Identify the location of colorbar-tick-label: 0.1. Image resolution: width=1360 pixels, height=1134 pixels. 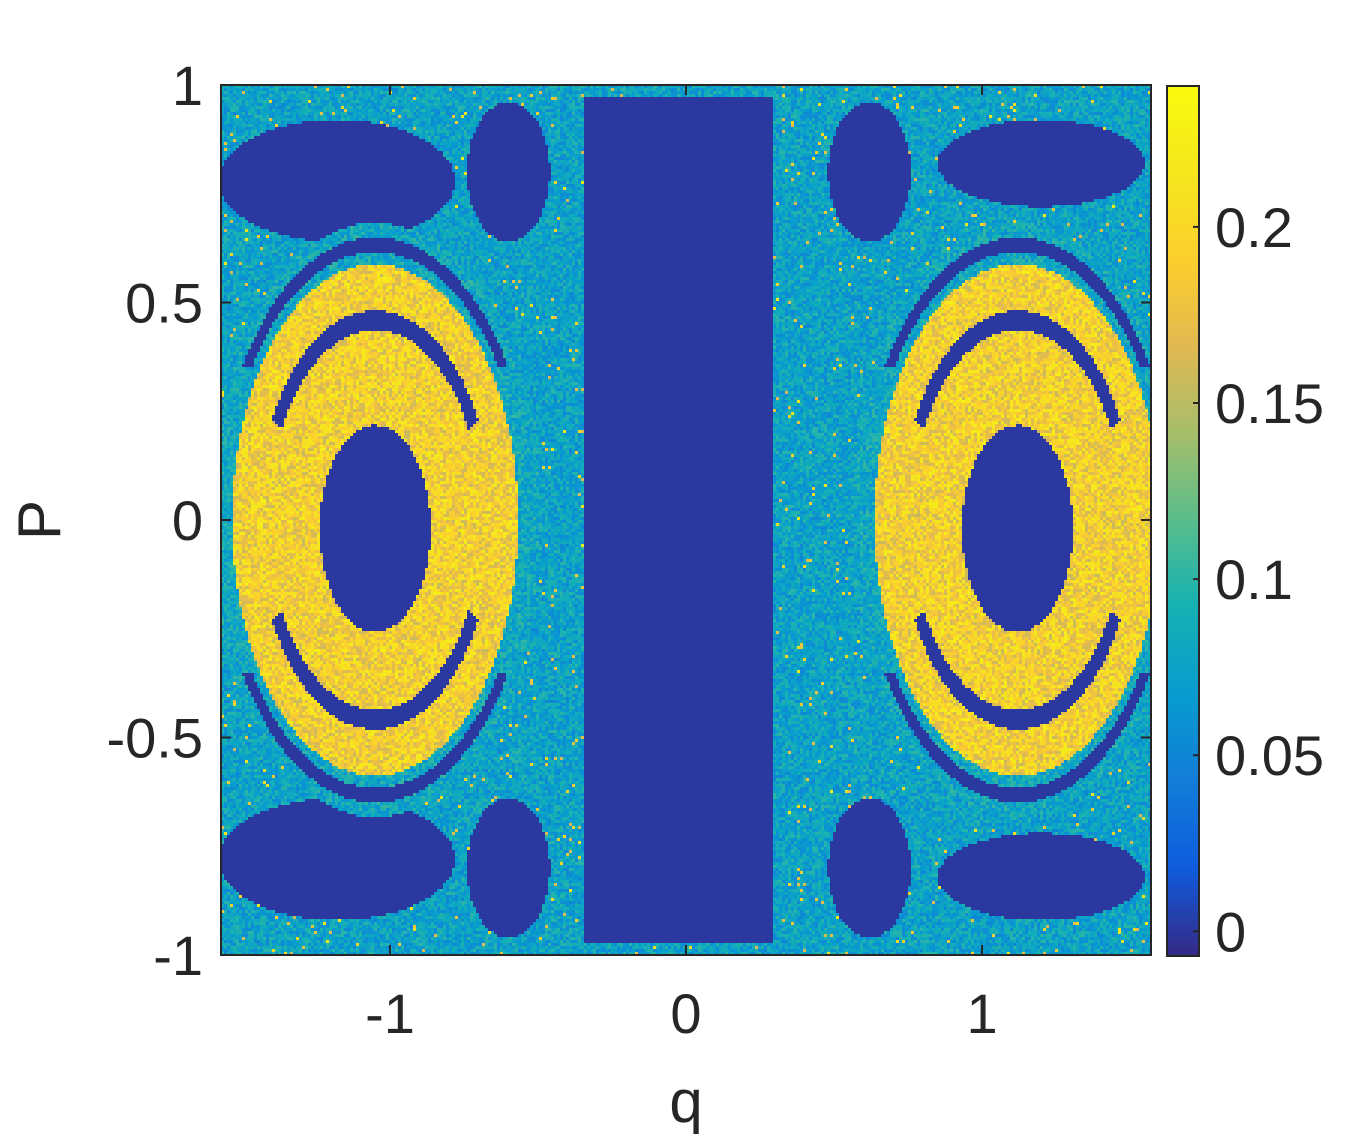
(1254, 579).